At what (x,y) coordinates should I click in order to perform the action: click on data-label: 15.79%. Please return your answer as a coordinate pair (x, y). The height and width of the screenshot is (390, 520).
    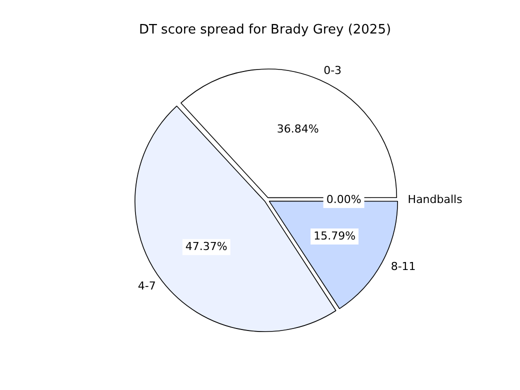
    Looking at the image, I should click on (335, 235).